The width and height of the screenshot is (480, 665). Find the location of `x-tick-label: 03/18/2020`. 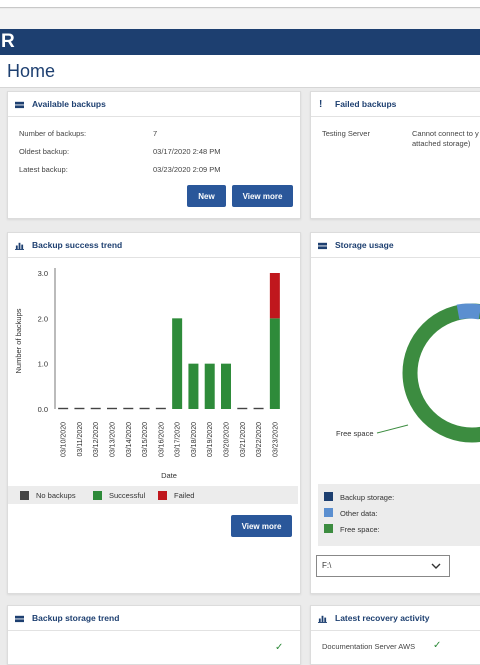

x-tick-label: 03/18/2020 is located at coordinates (194, 439).